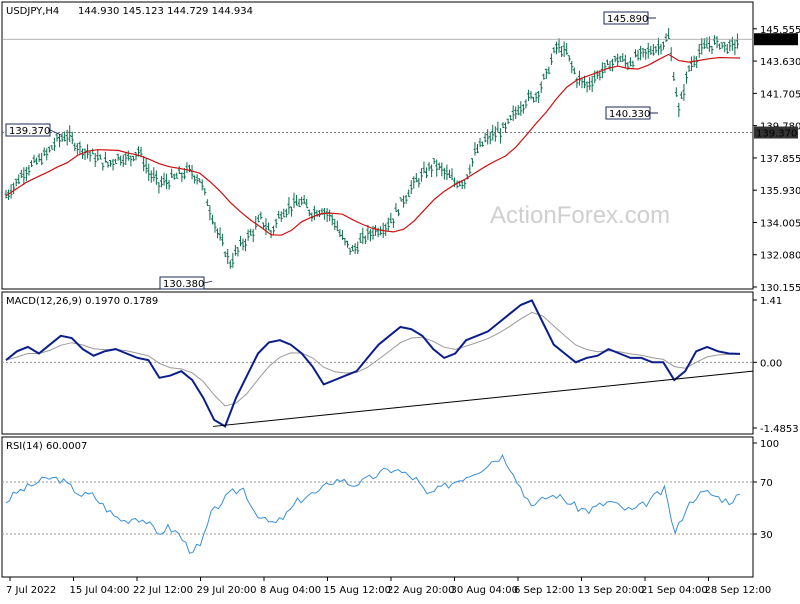  I want to click on level-price-label: 139.370, so click(776, 134).